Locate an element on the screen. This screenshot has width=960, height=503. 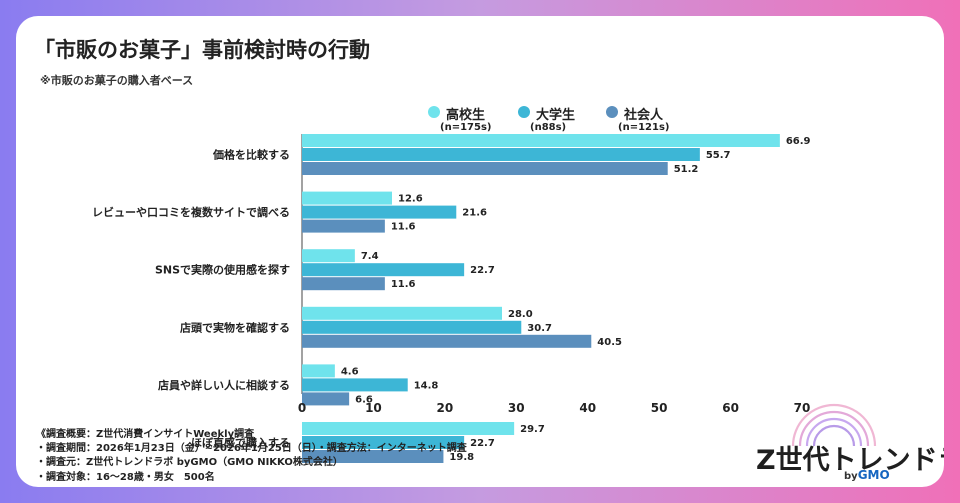
x-tick-label: 60 is located at coordinates (730, 408).